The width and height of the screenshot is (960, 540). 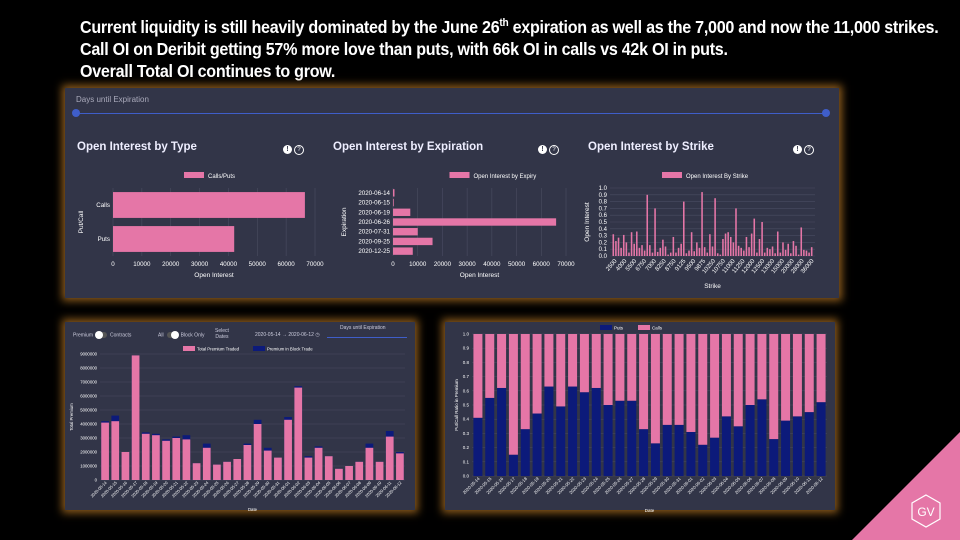 I want to click on days-until-expiration-slider, so click(x=451, y=113).